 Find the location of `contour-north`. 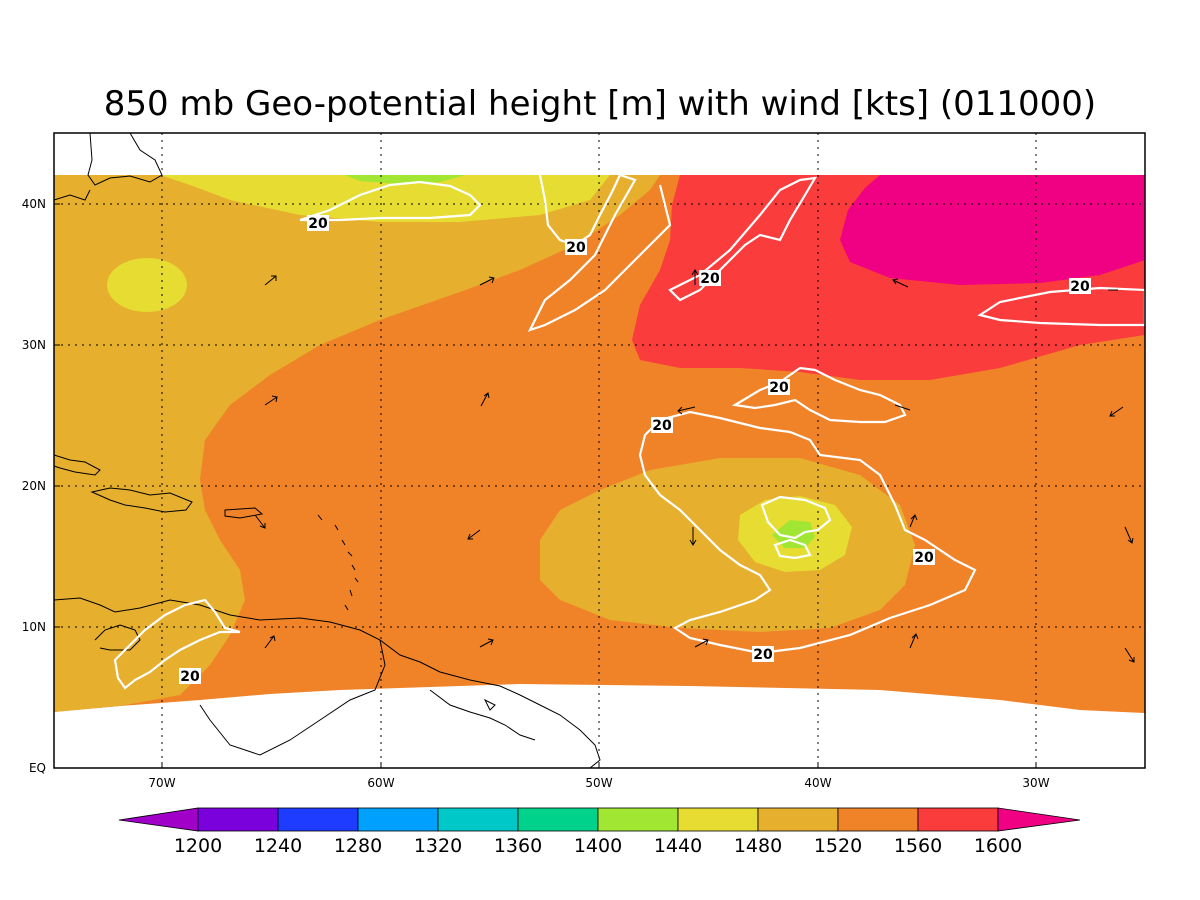

contour-north is located at coordinates (390, 201).